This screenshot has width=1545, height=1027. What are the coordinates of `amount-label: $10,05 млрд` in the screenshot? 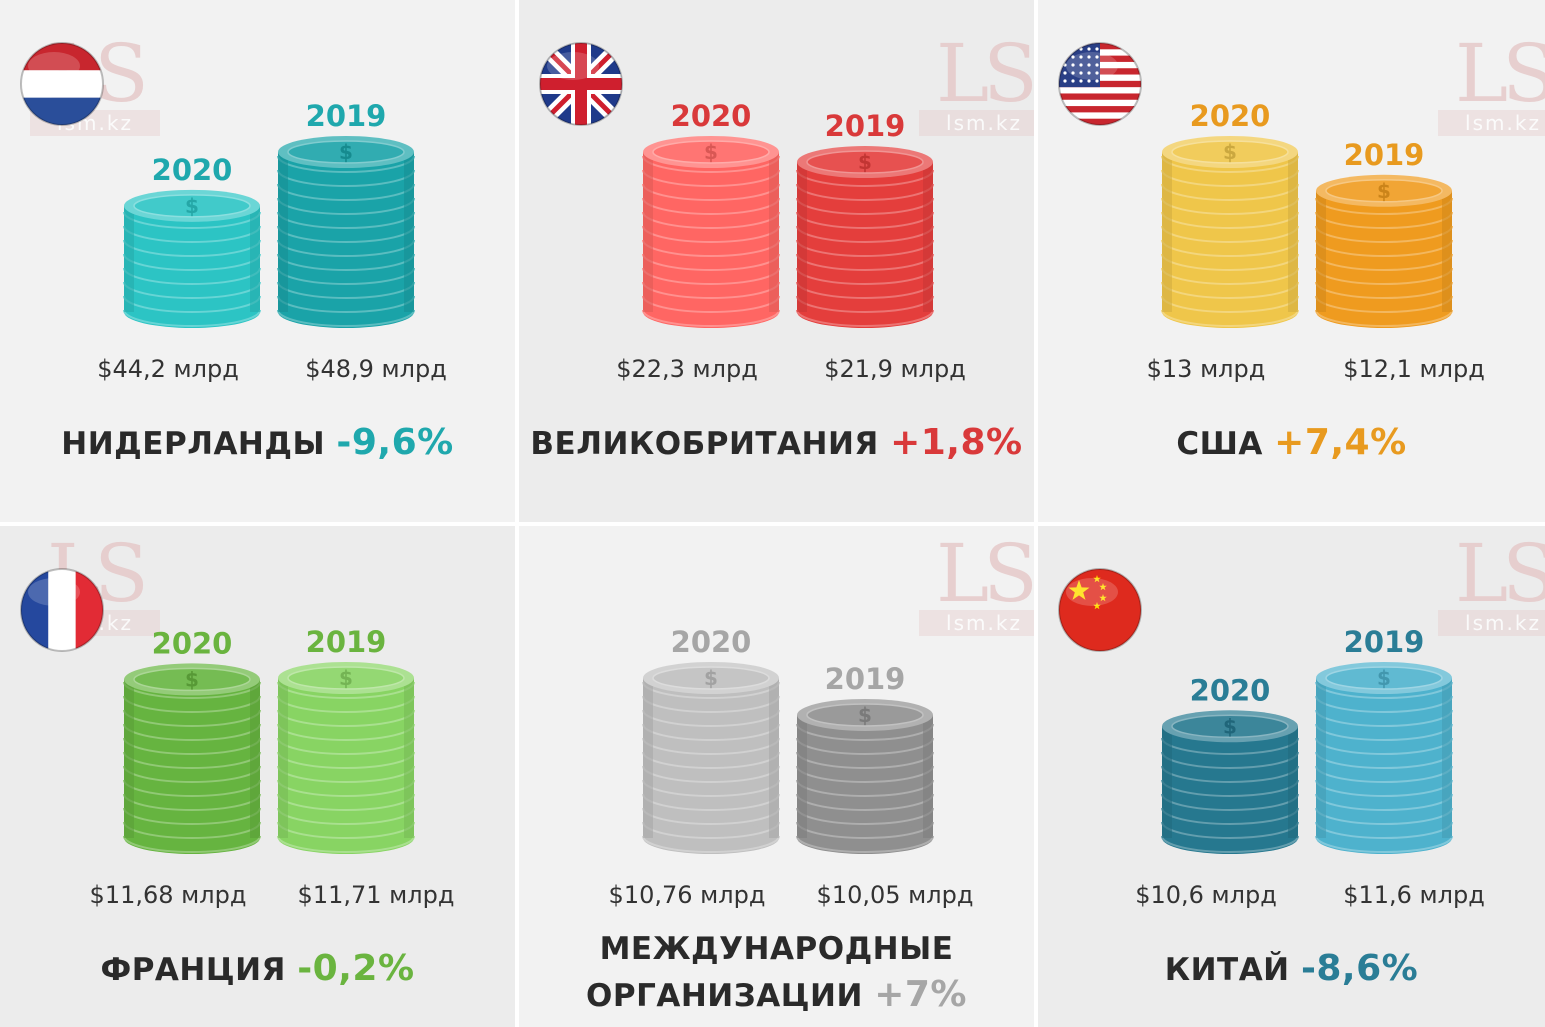 It's located at (895, 895).